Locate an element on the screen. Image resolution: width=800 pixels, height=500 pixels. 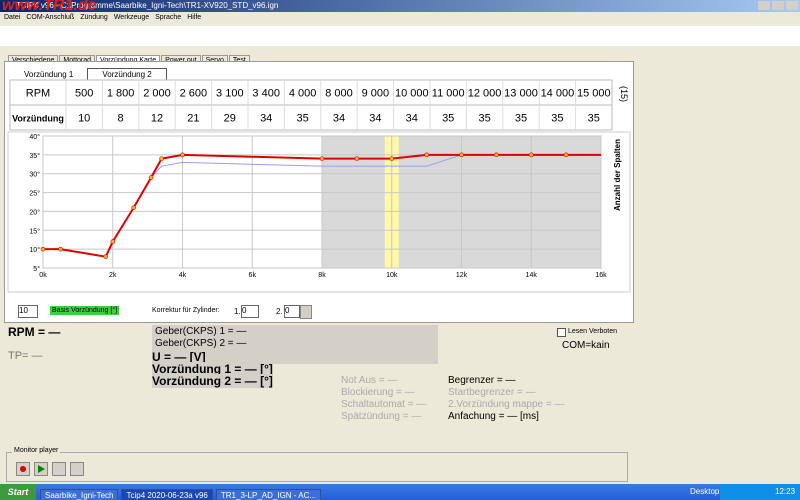
blockierung-status: Blockierung = — is located at coordinates (378, 392).